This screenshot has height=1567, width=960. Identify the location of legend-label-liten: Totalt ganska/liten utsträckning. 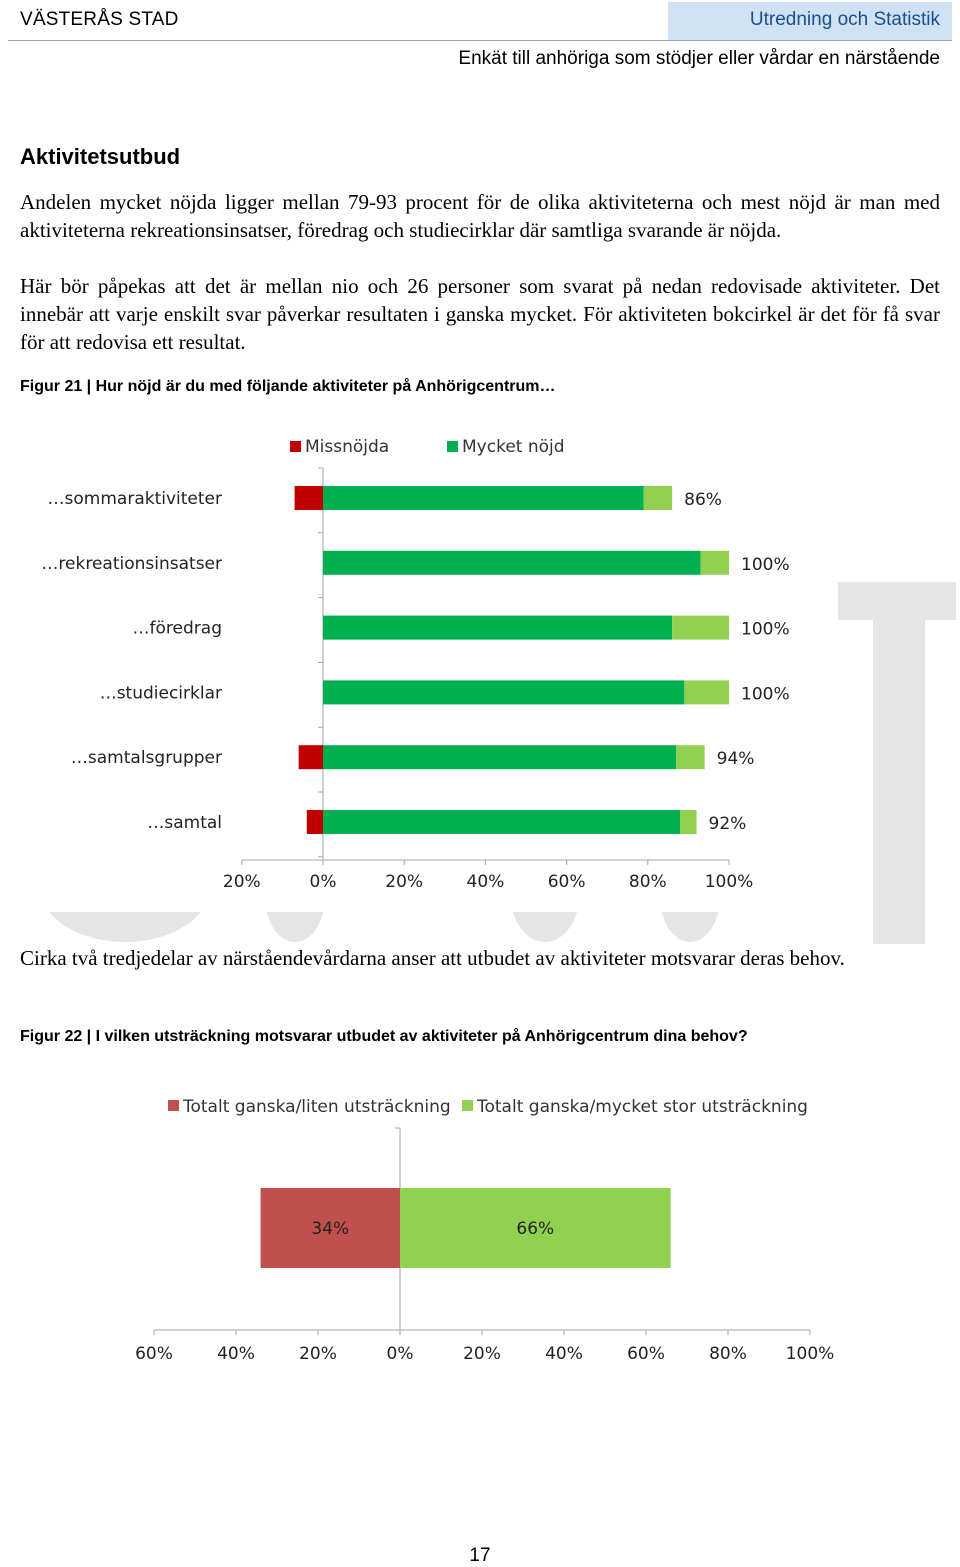
(316, 1107).